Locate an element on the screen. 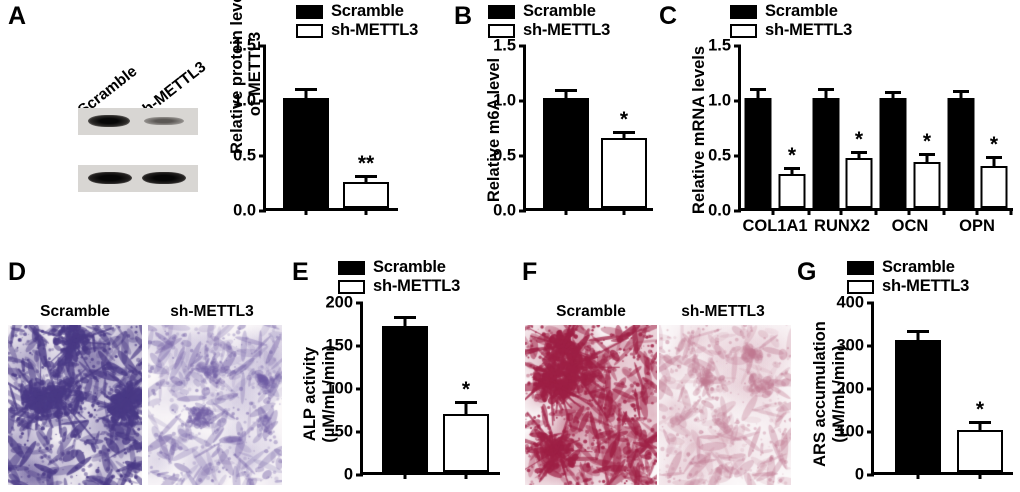  errorcap-c-runx2-sh is located at coordinates (859, 152).